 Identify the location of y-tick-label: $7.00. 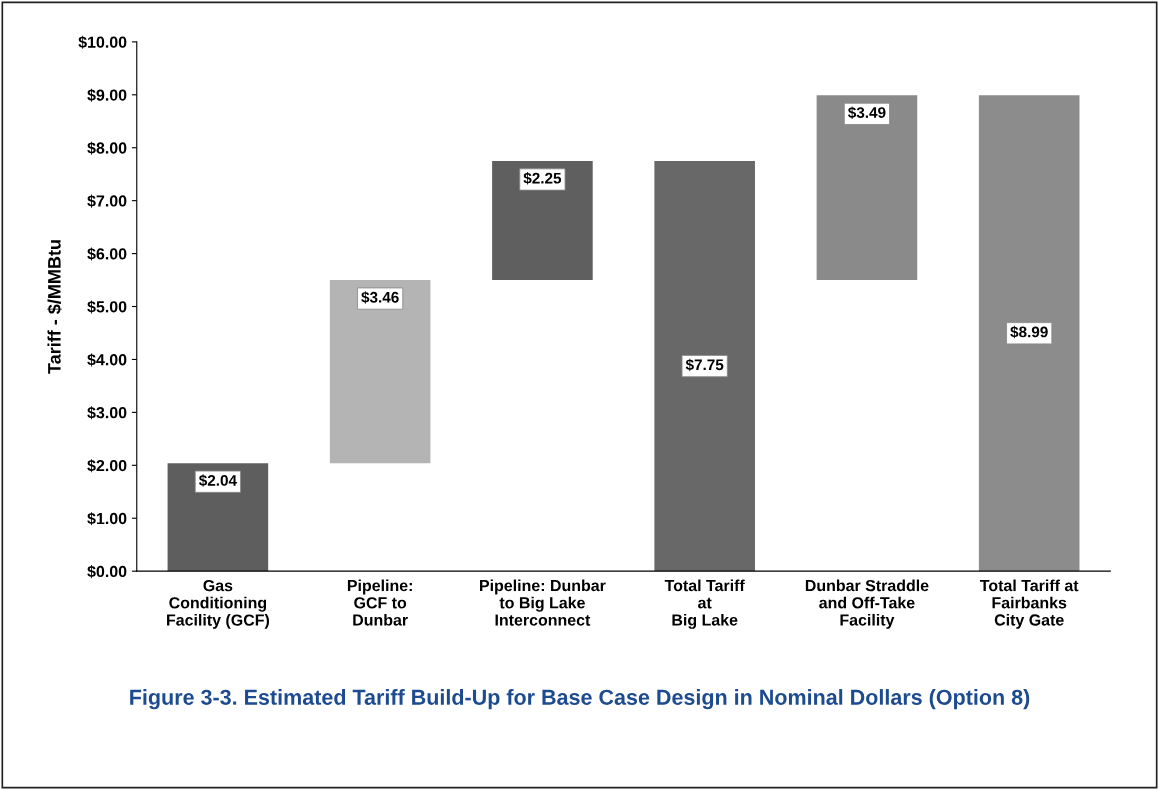
(107, 201).